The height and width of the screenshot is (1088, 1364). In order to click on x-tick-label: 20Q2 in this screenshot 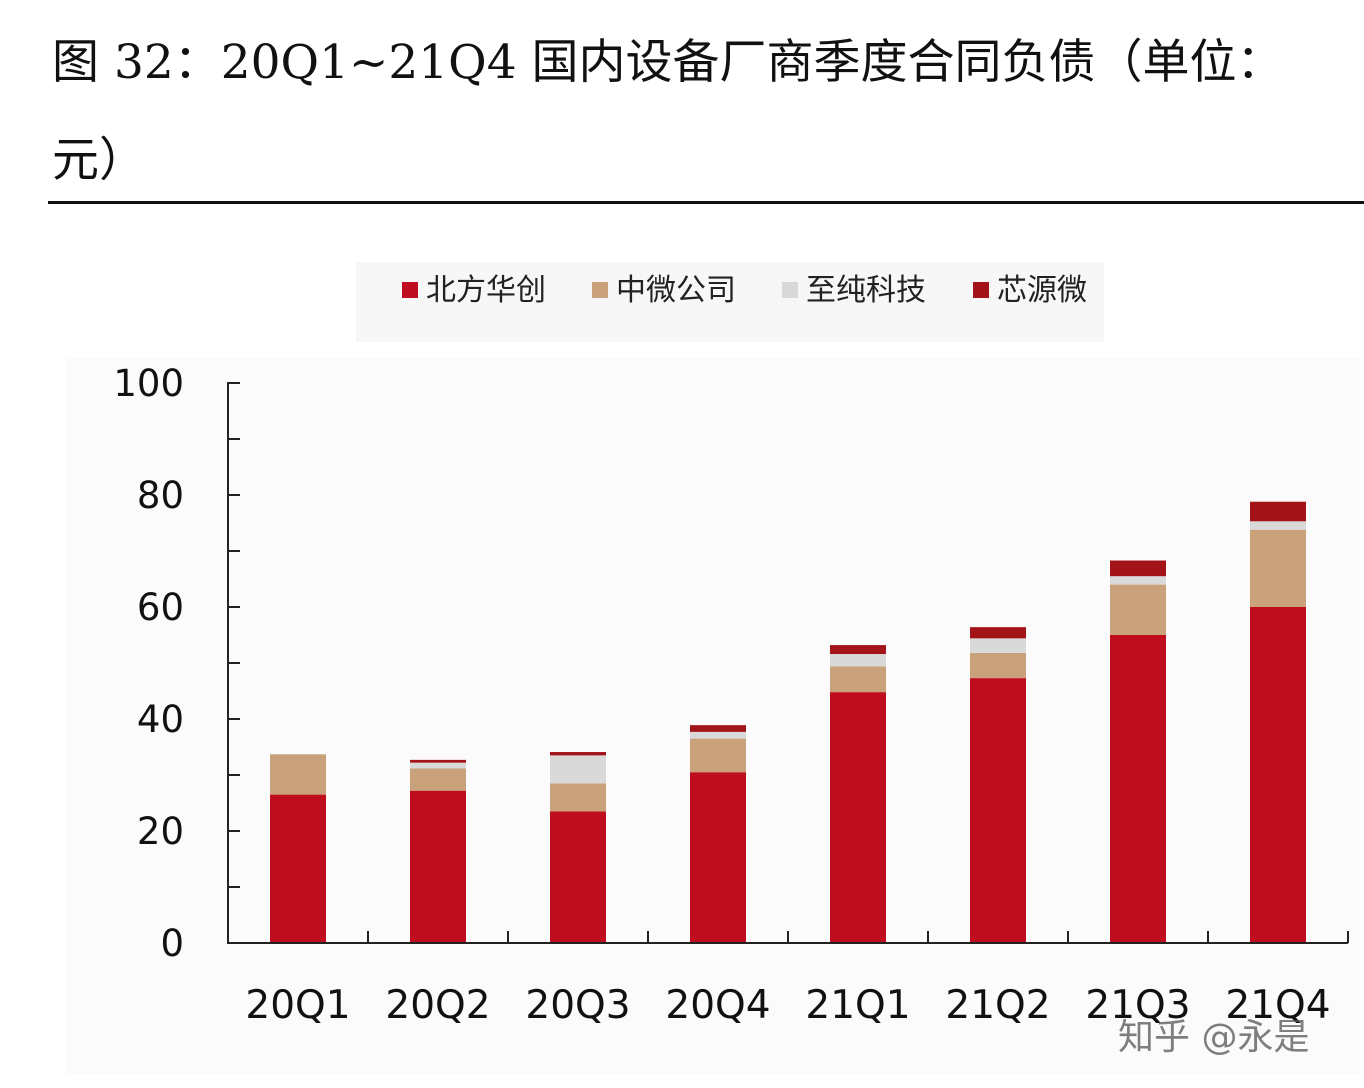, I will do `click(437, 1005)`.